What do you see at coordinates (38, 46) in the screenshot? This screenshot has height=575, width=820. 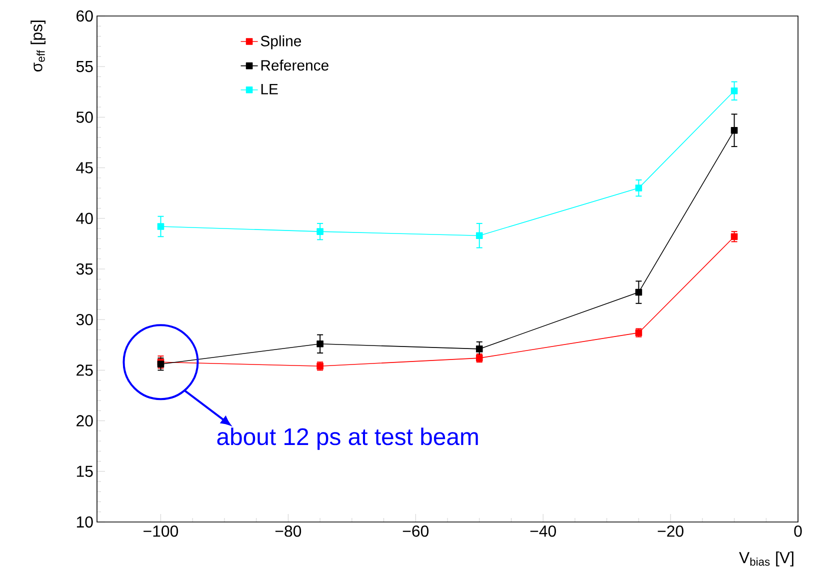 I see `y-axis-title: σ$_{eff}$ [ps]` at bounding box center [38, 46].